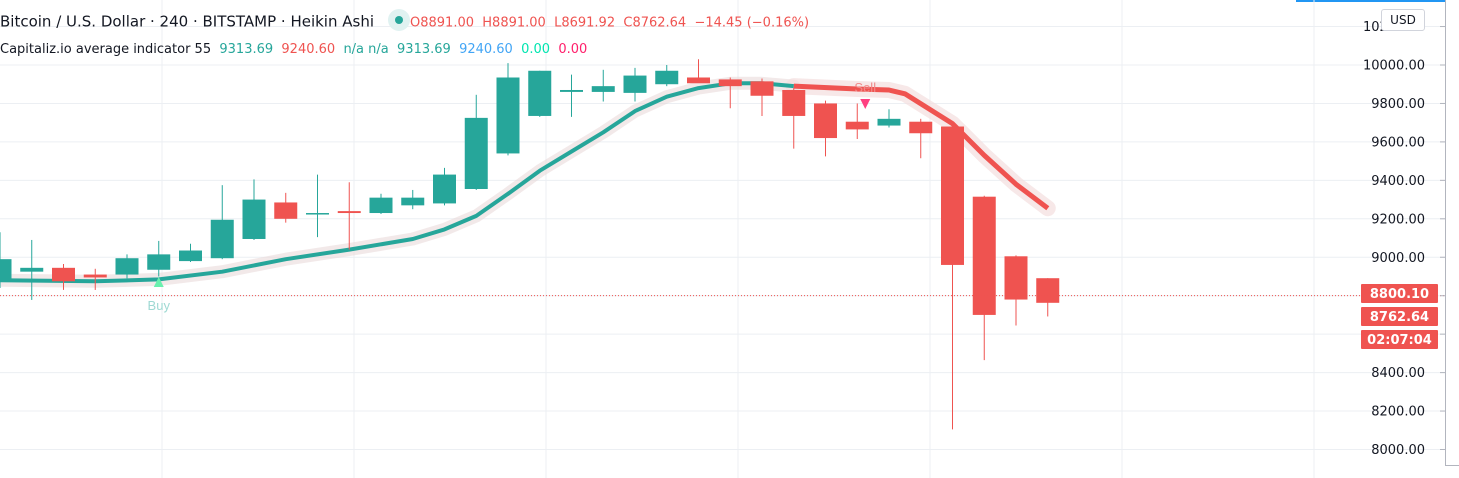 The image size is (1459, 478). Describe the element at coordinates (573, 49) in the screenshot. I see `indicator-value-8: 0.00` at that location.